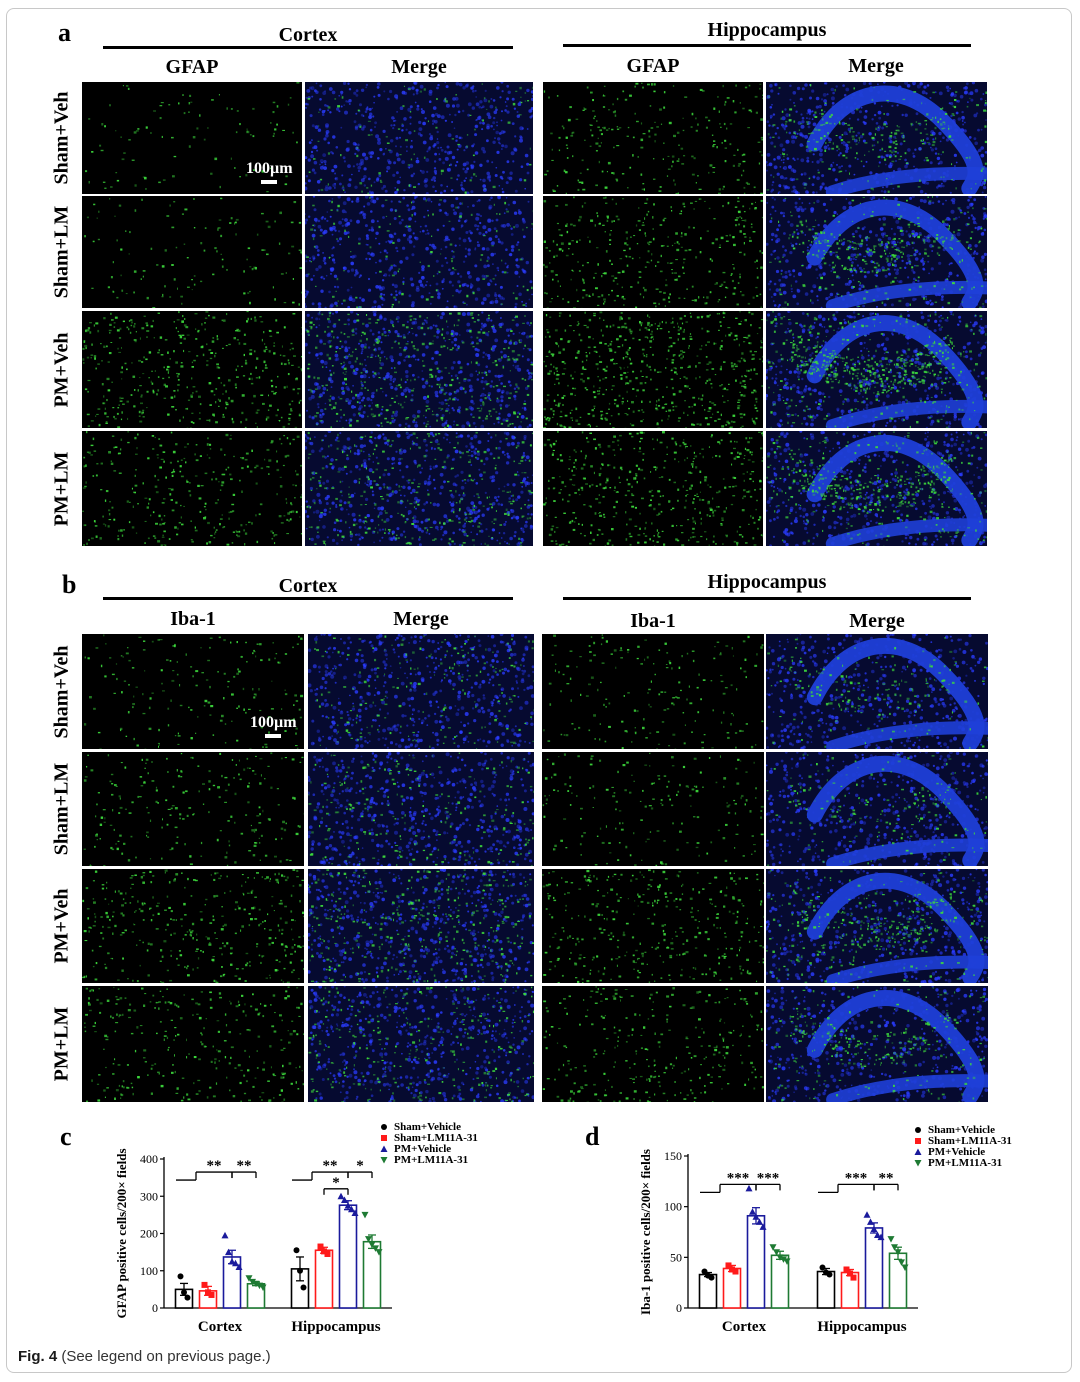  Describe the element at coordinates (767, 598) in the screenshot. I see `panel-b-hippocampus-rule` at that location.